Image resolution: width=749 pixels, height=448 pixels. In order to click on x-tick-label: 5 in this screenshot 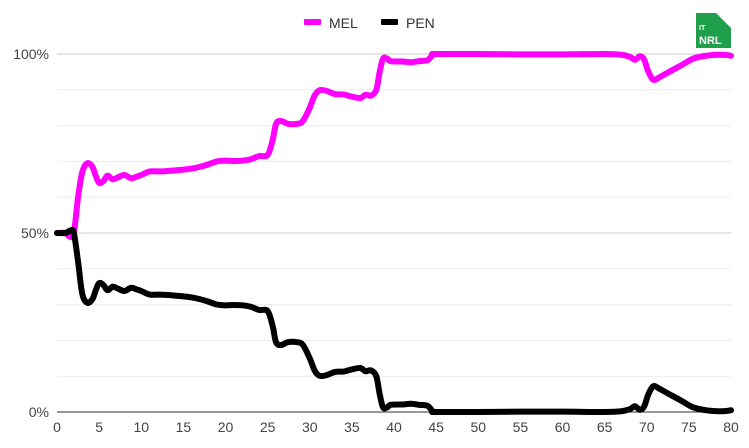, I will do `click(99, 427)`.